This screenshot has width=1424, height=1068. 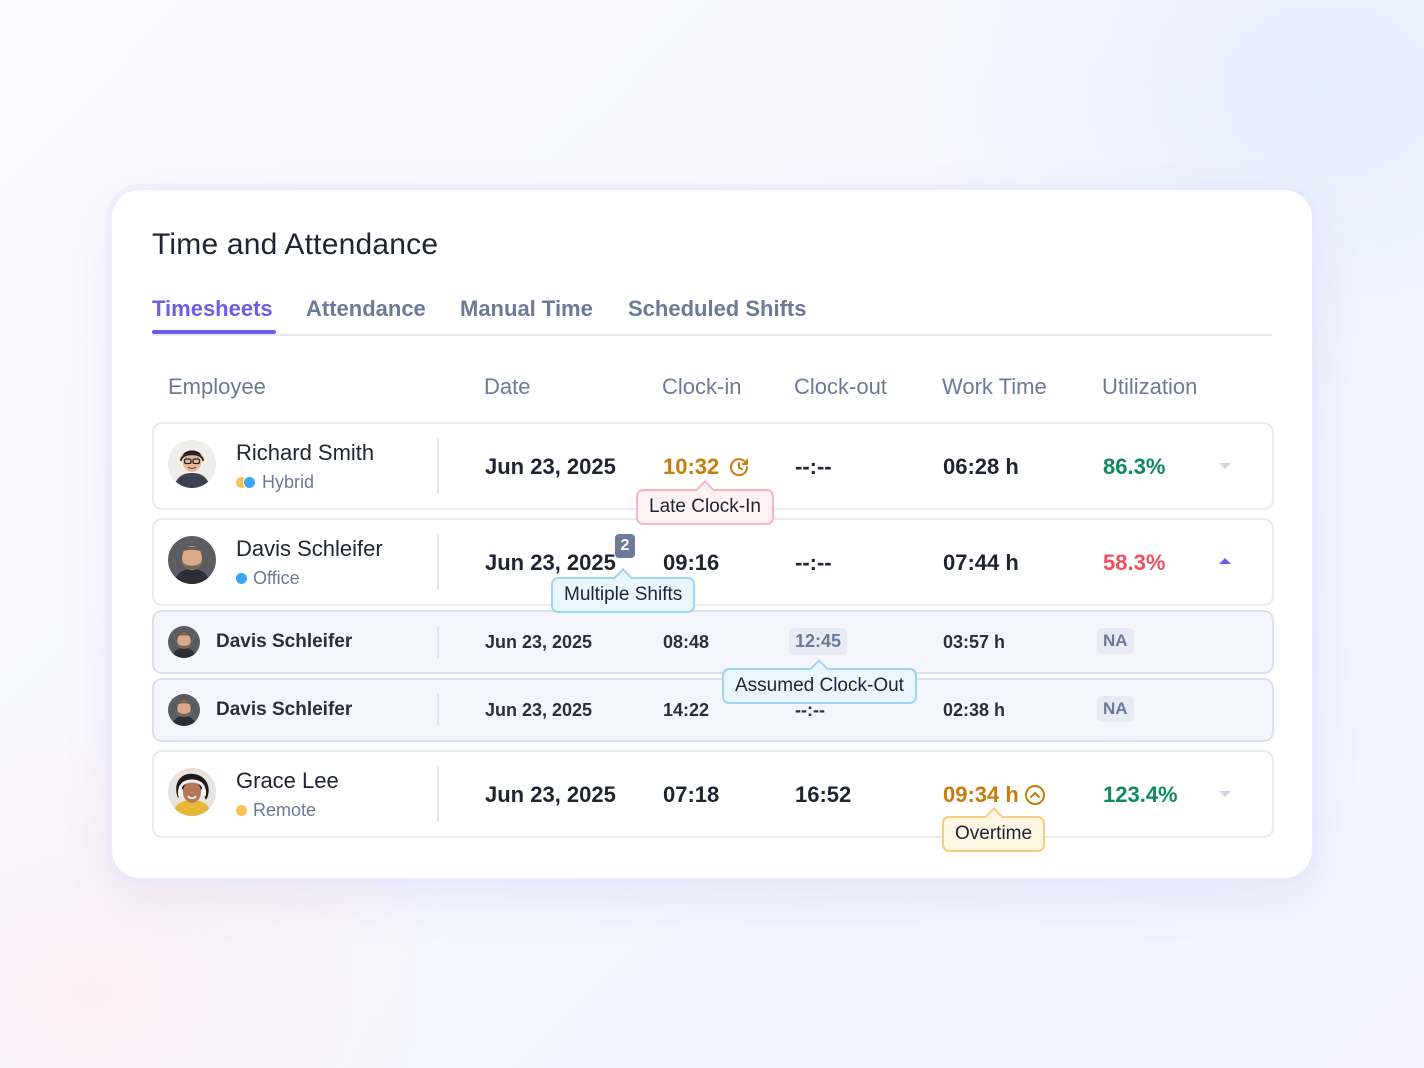 I want to click on work-time-value: 03:57 h, so click(x=974, y=642).